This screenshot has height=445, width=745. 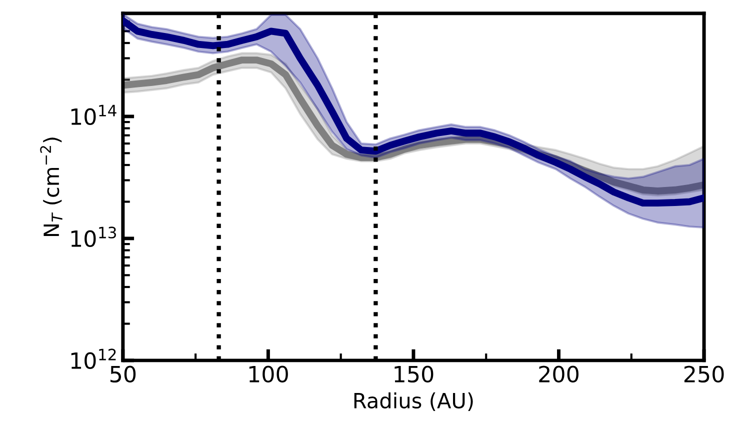 What do you see at coordinates (93, 237) in the screenshot?
I see `y-tick-label: 10$^{13}$` at bounding box center [93, 237].